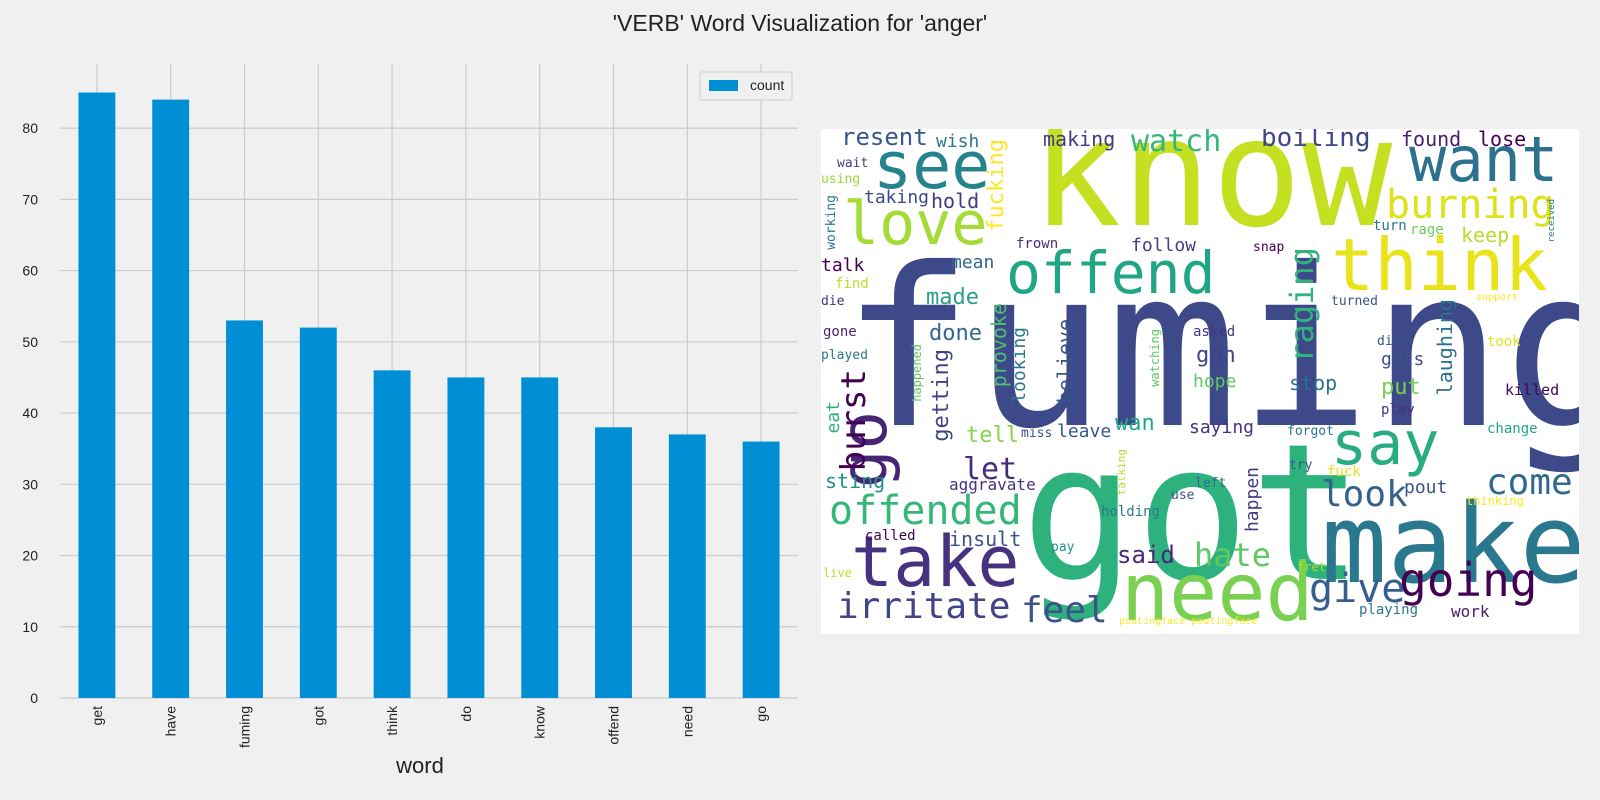 This screenshot has width=1600, height=800. I want to click on wordcloud-word: follow, so click(1164, 245).